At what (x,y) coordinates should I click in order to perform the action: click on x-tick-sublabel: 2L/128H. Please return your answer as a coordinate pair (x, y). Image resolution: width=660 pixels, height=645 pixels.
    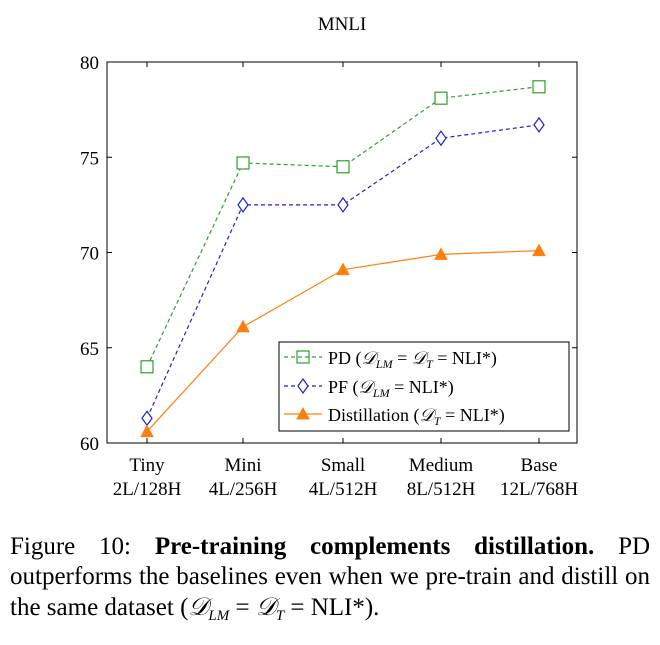
    Looking at the image, I should click on (147, 489).